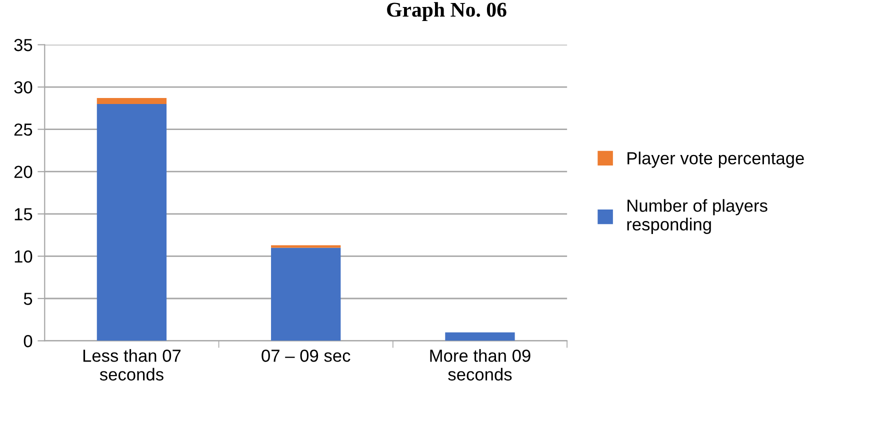 The width and height of the screenshot is (893, 426). What do you see at coordinates (23, 172) in the screenshot?
I see `y-tick-label: 20` at bounding box center [23, 172].